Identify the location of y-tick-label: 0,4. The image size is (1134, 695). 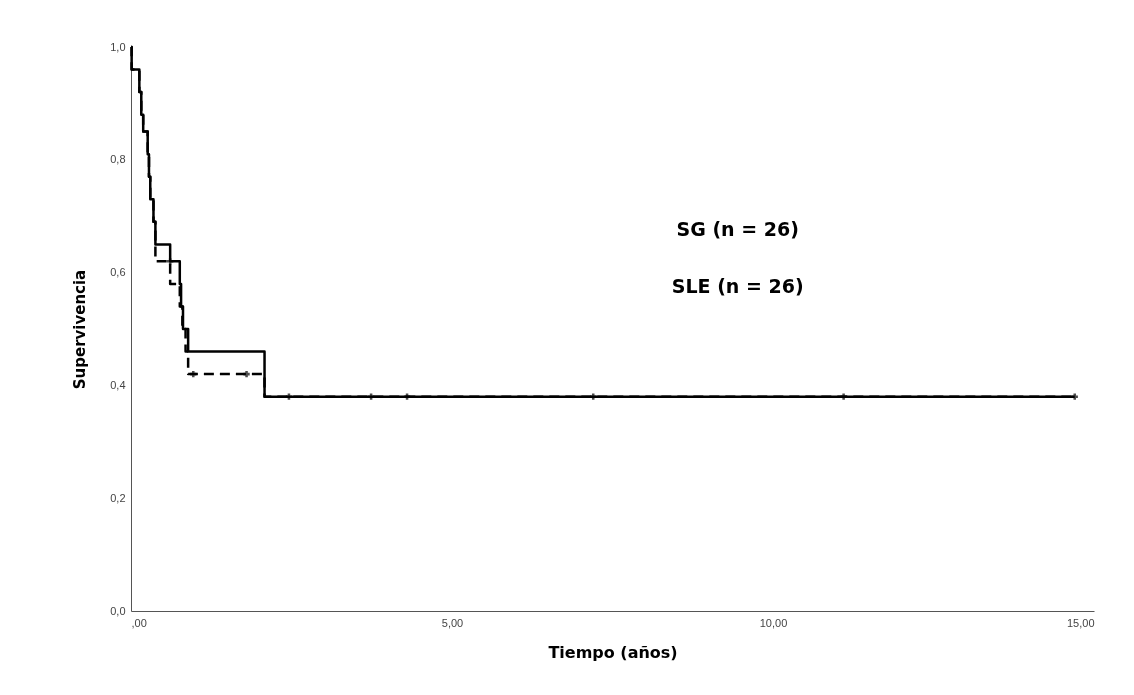
(118, 384).